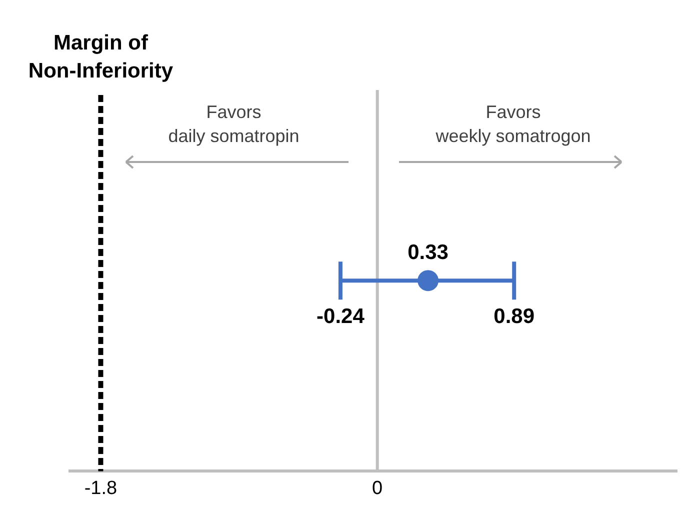  I want to click on data-label: 0.33, so click(428, 252).